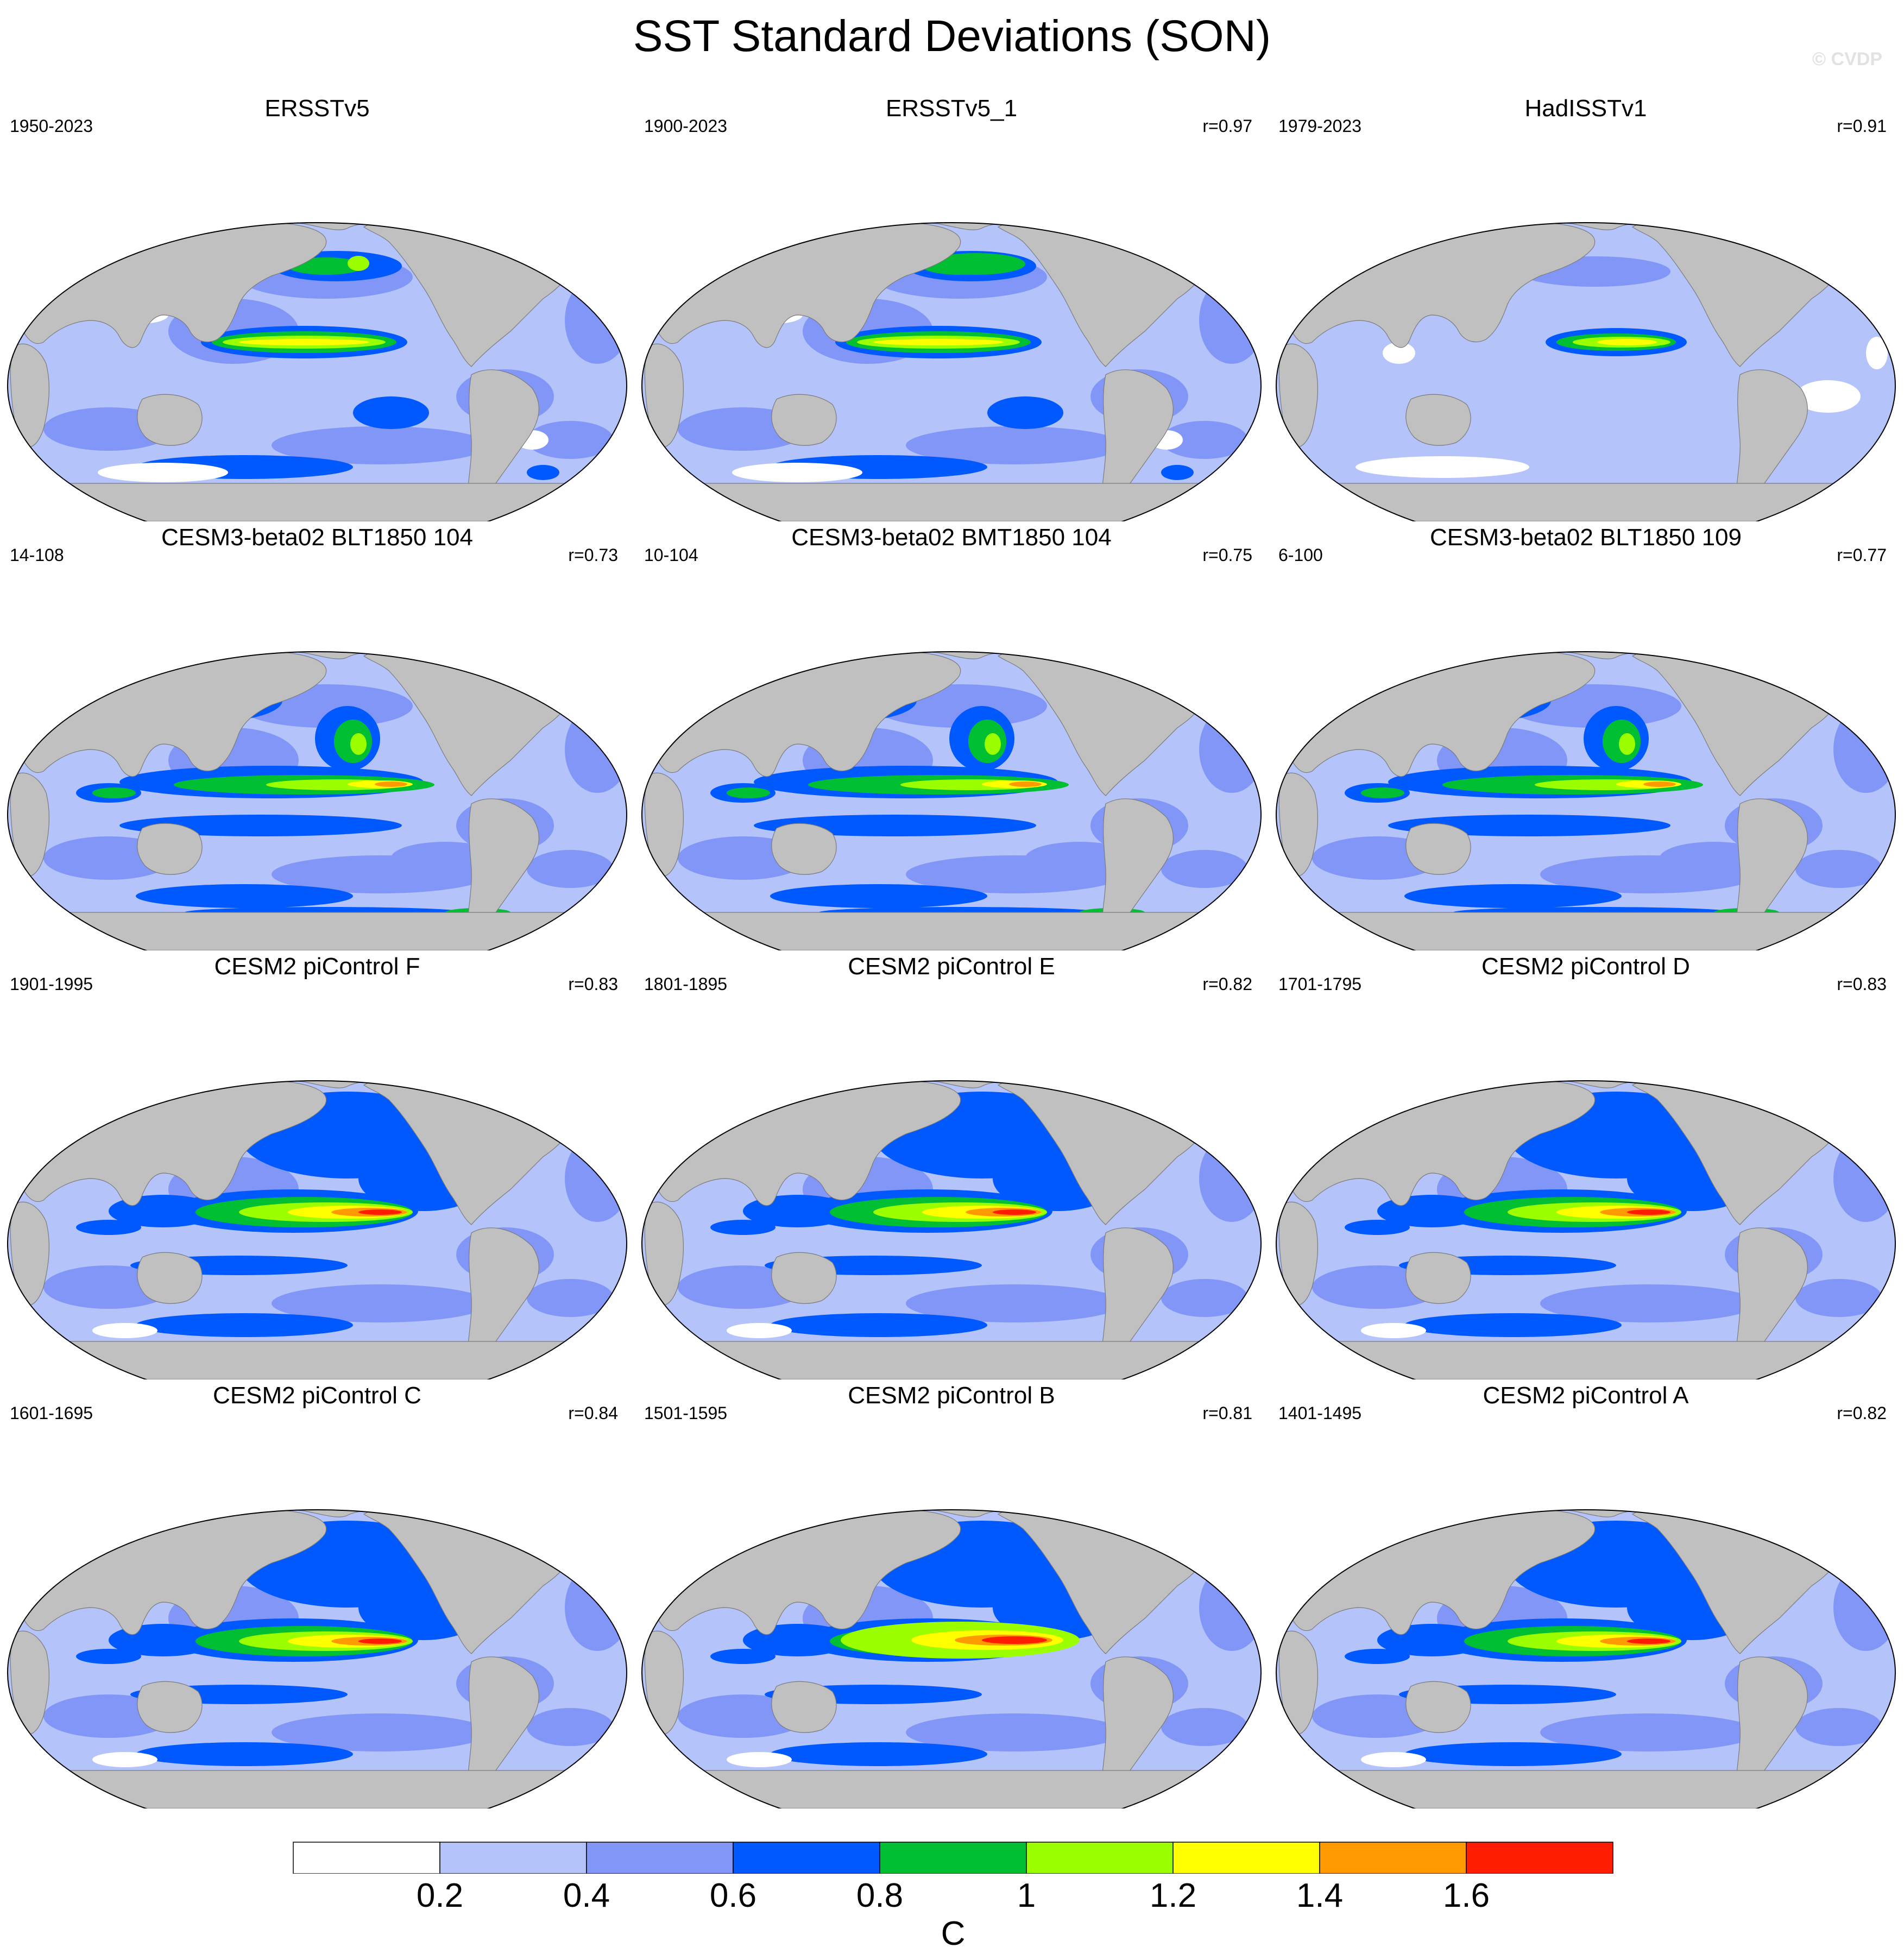 The width and height of the screenshot is (1904, 1960). What do you see at coordinates (317, 306) in the screenshot?
I see `map-panel: ERSSTv5 1950-2023` at bounding box center [317, 306].